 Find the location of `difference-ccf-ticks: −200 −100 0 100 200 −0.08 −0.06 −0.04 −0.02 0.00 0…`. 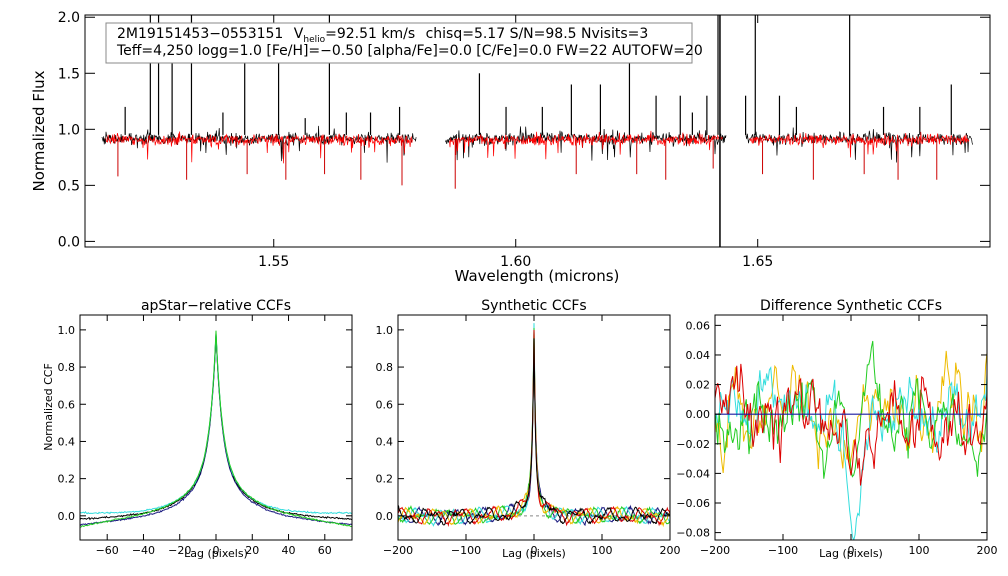

difference-ccf-ticks: −200 −100 0 100 200 −0.08 −0.06 −0.04 −0.02 0.00 0… is located at coordinates (837, 436).